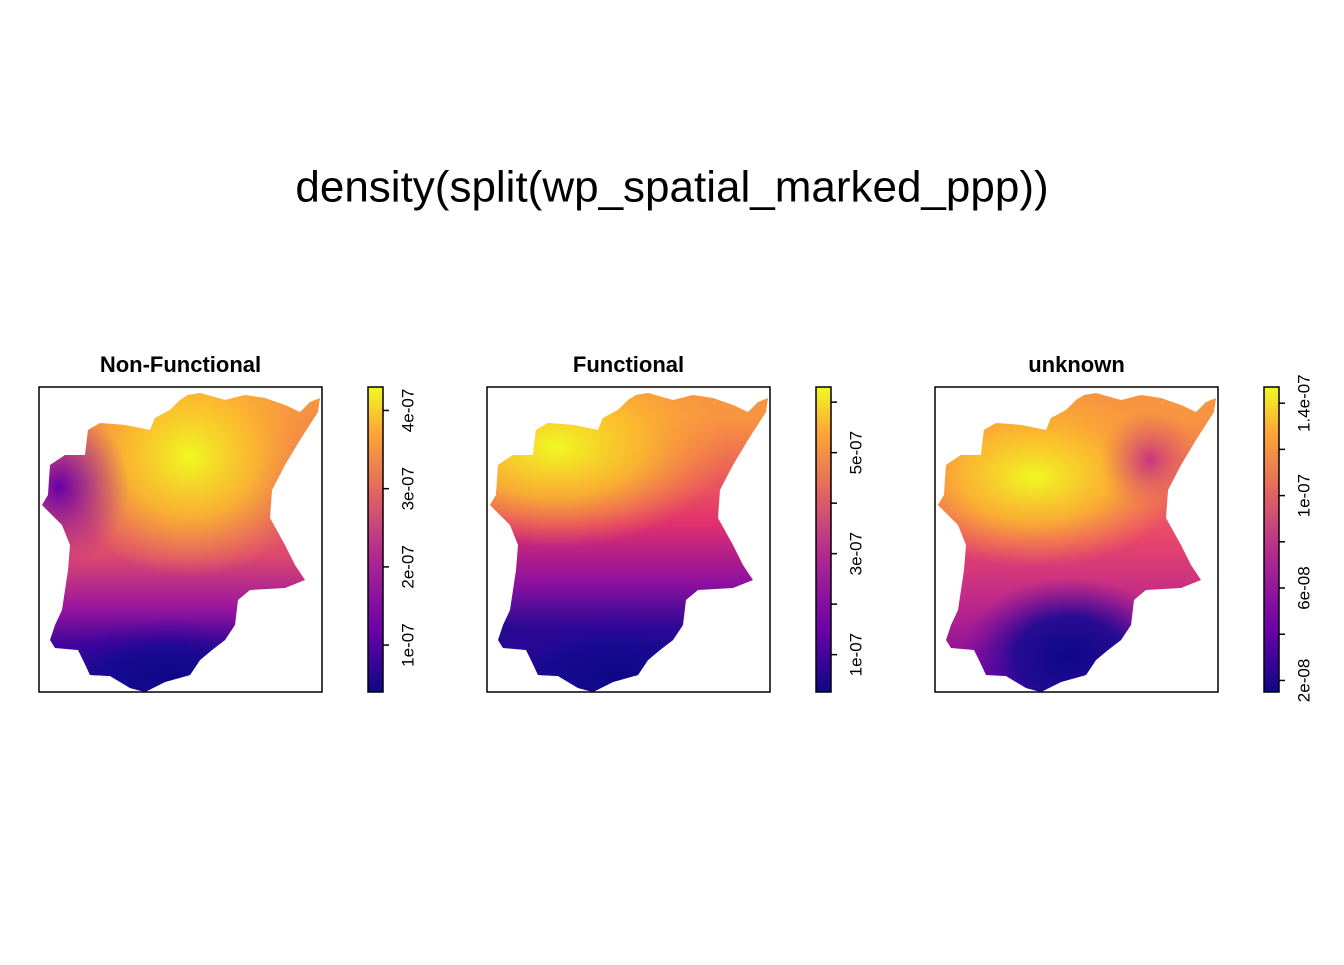 Image resolution: width=1344 pixels, height=965 pixels. Describe the element at coordinates (671, 187) in the screenshot. I see `figure-title: density(split(wp_spatial_marked_ppp))` at that location.